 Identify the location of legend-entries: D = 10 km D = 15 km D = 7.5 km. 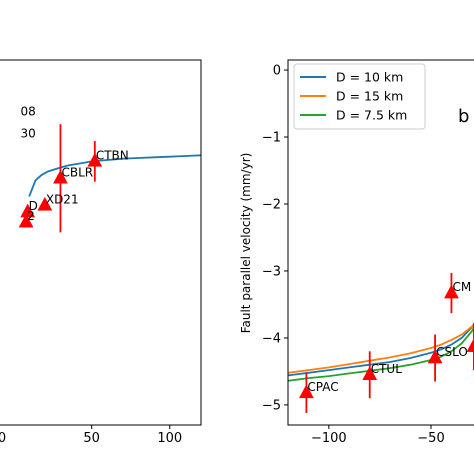
(353, 96).